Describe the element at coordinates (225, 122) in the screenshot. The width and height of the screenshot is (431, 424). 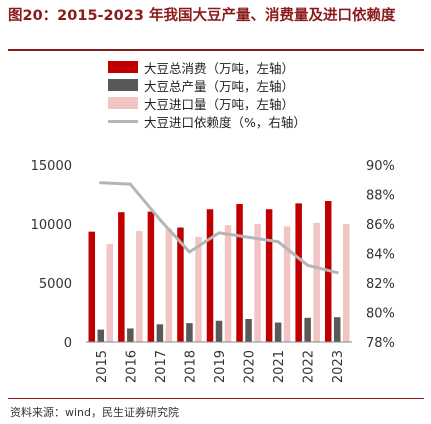
I see `legend-label-dependency: 大豆进口依赖度（%，右轴）` at that location.